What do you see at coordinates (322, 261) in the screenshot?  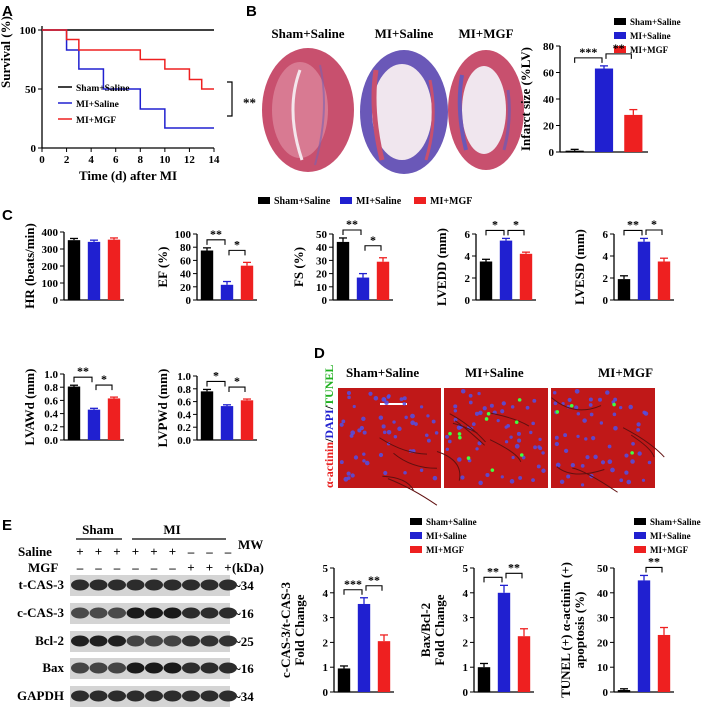 I see `fs-ytick-label: 30` at bounding box center [322, 261].